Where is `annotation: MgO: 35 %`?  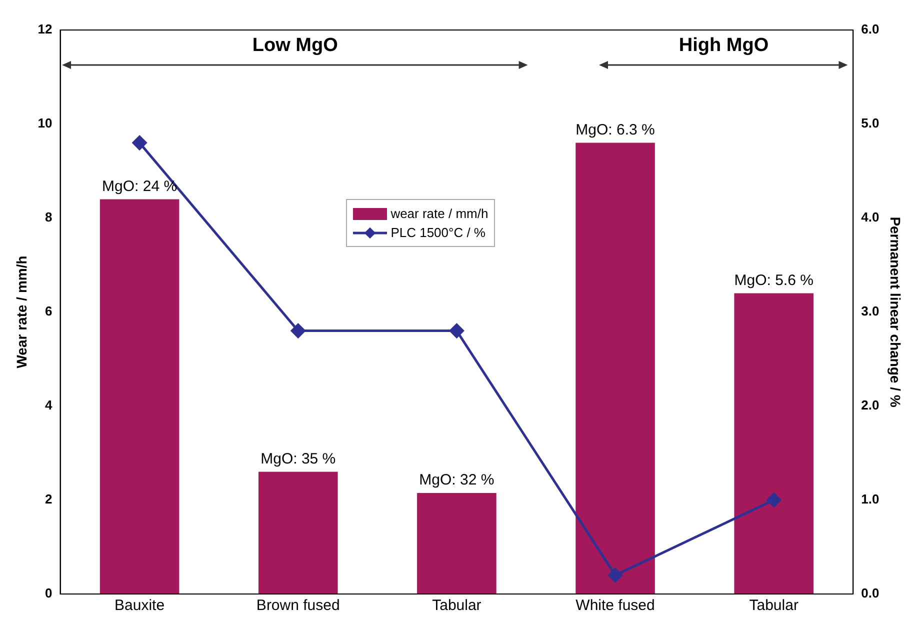
annotation: MgO: 35 % is located at coordinates (298, 459).